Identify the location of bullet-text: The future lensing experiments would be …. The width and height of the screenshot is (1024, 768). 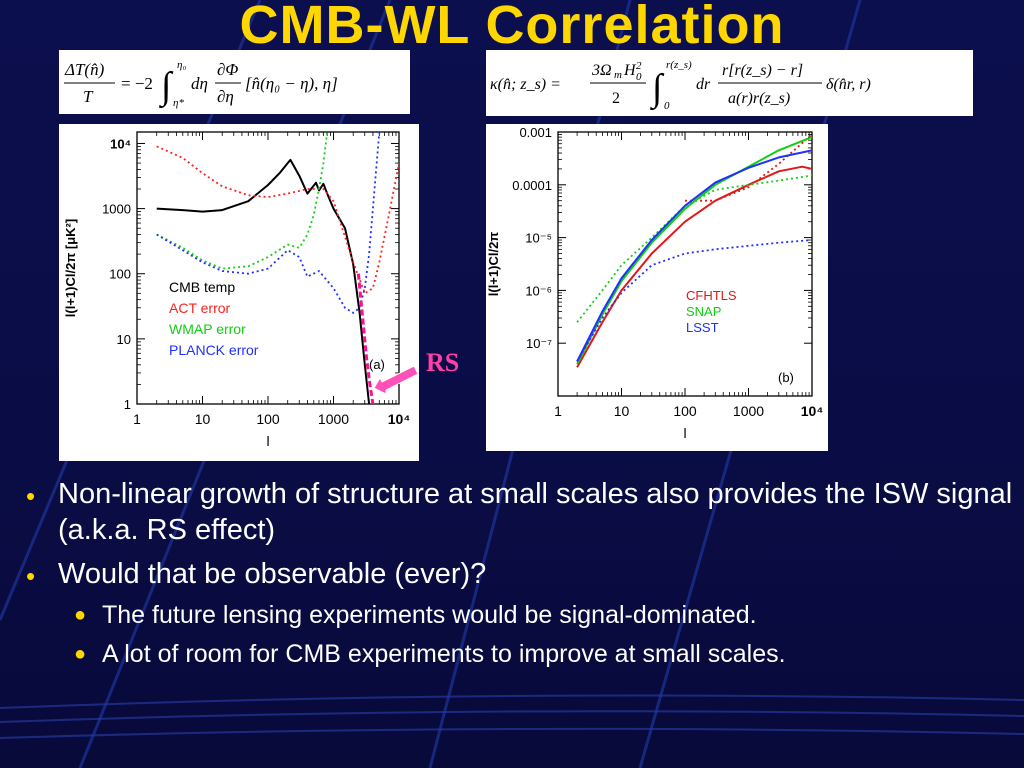
(429, 615).